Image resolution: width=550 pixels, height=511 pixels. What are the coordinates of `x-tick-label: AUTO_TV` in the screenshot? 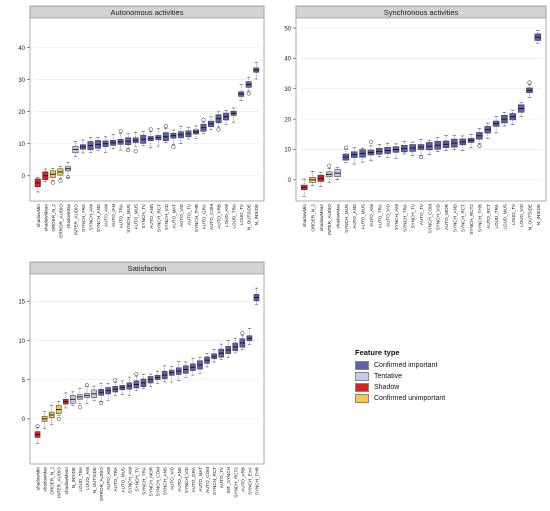 It's located at (421, 214).